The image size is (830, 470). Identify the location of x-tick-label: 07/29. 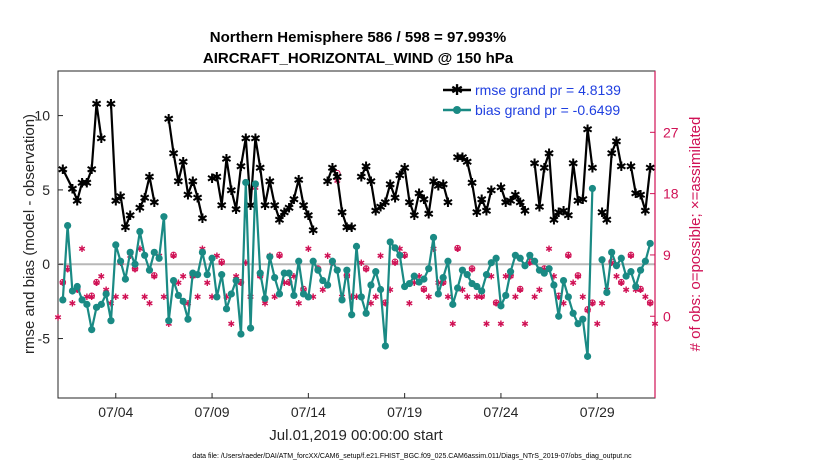
(597, 412).